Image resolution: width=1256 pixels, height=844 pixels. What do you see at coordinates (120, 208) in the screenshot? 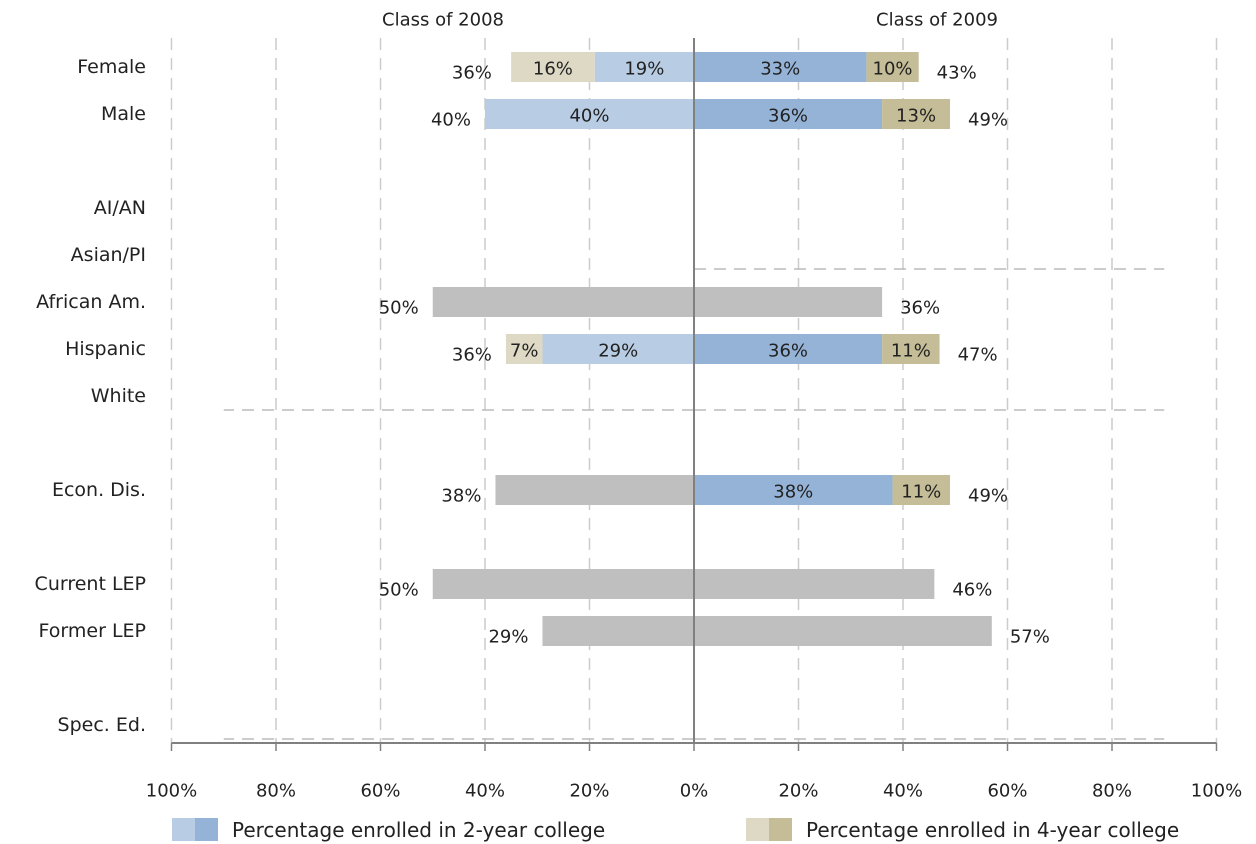
I see `category-label: AI/AN` at bounding box center [120, 208].